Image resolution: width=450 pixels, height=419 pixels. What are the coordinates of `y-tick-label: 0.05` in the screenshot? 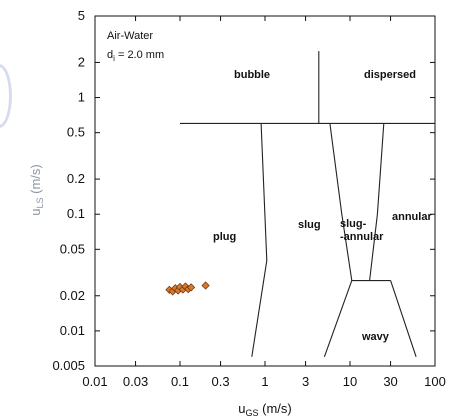 It's located at (72, 248).